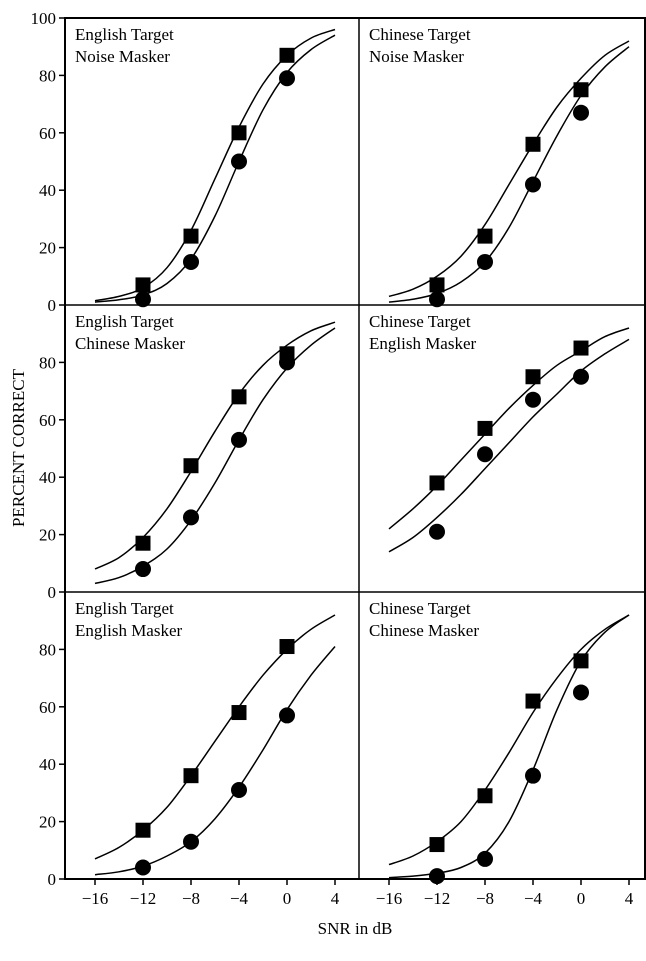  Describe the element at coordinates (18, 447) in the screenshot. I see `y-axis-label: PERCENT CORRECT` at that location.